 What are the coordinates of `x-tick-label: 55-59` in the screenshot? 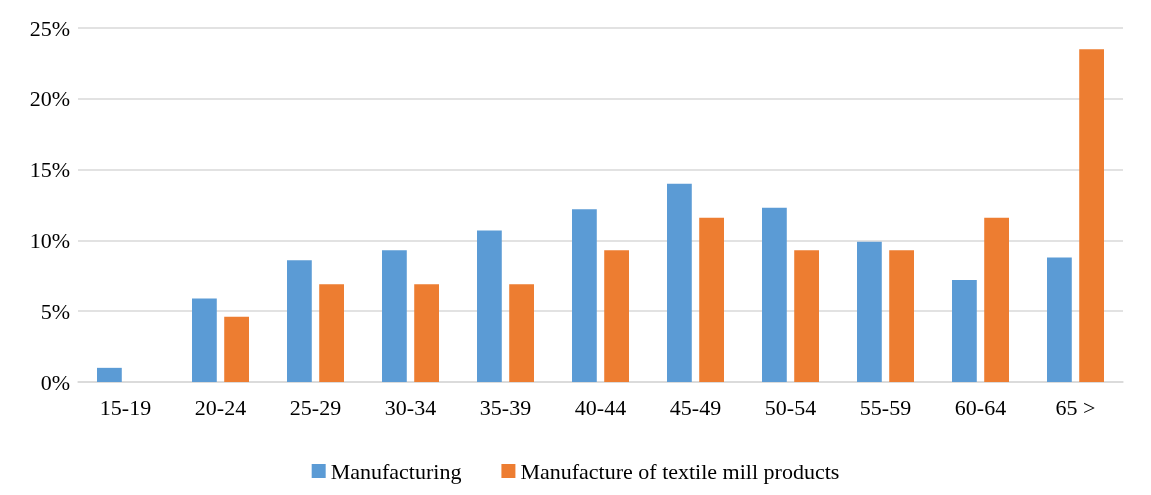 It's located at (885, 407).